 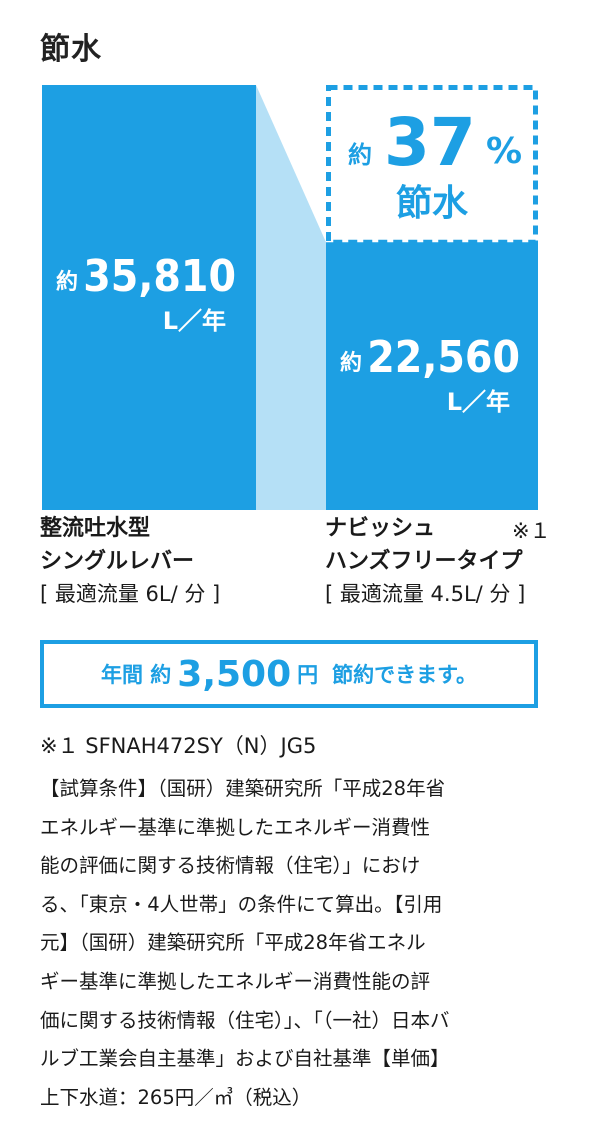 What do you see at coordinates (430, 142) in the screenshot?
I see `callout-percent-value: 37` at bounding box center [430, 142].